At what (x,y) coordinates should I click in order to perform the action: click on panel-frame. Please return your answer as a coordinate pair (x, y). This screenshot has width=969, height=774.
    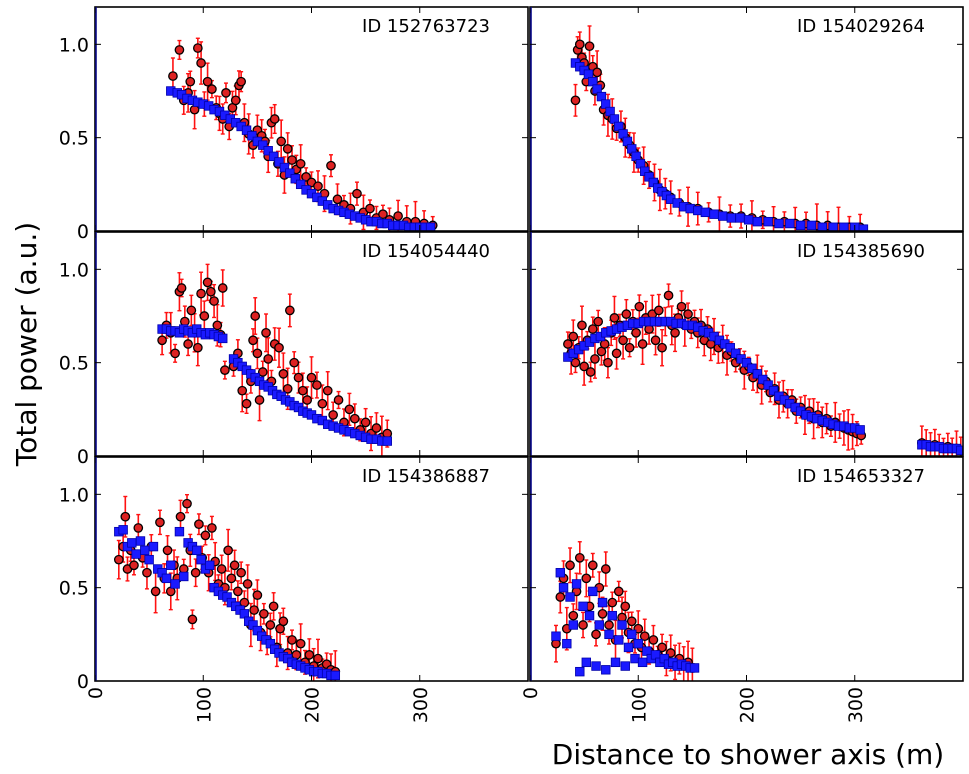
    Looking at the image, I should click on (746, 119).